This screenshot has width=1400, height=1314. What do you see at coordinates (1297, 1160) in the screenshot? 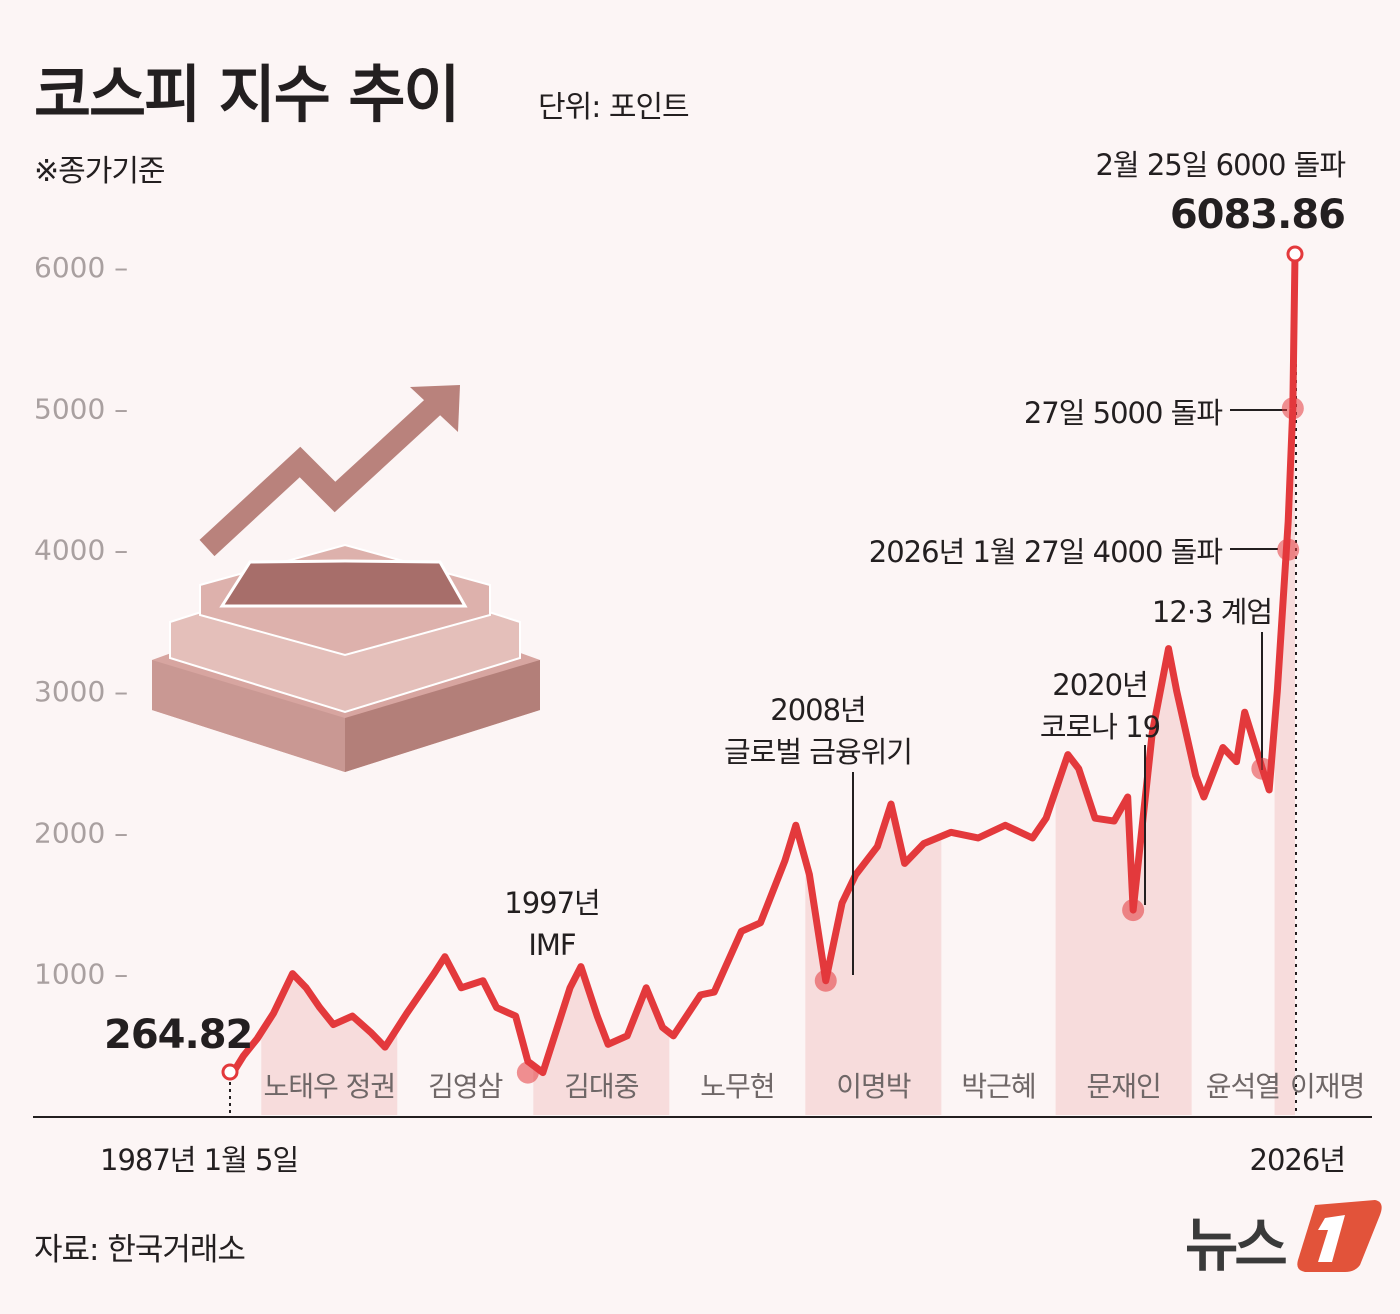
I see `x-end-label: 2026년` at bounding box center [1297, 1160].